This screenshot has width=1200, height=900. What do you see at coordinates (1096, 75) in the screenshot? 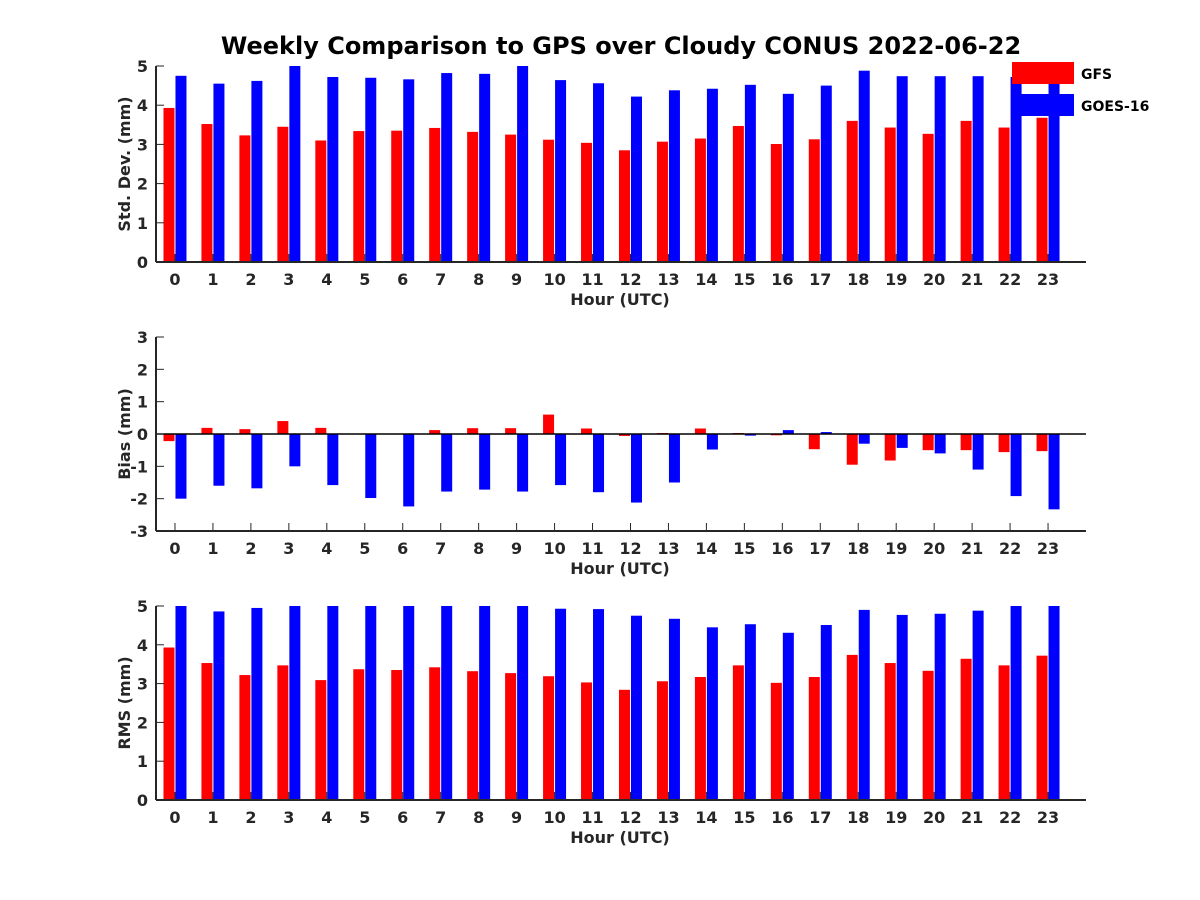
I see `legend-label: GFS` at bounding box center [1096, 75].